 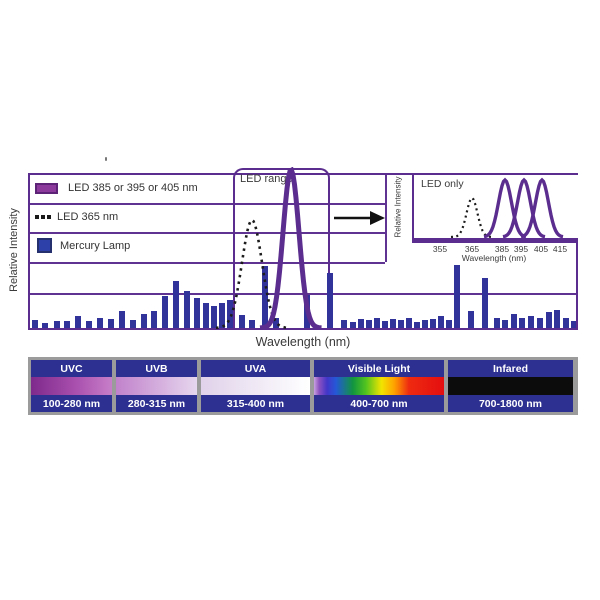 I want to click on segment-range: 700-1800 nm, so click(x=510, y=403).